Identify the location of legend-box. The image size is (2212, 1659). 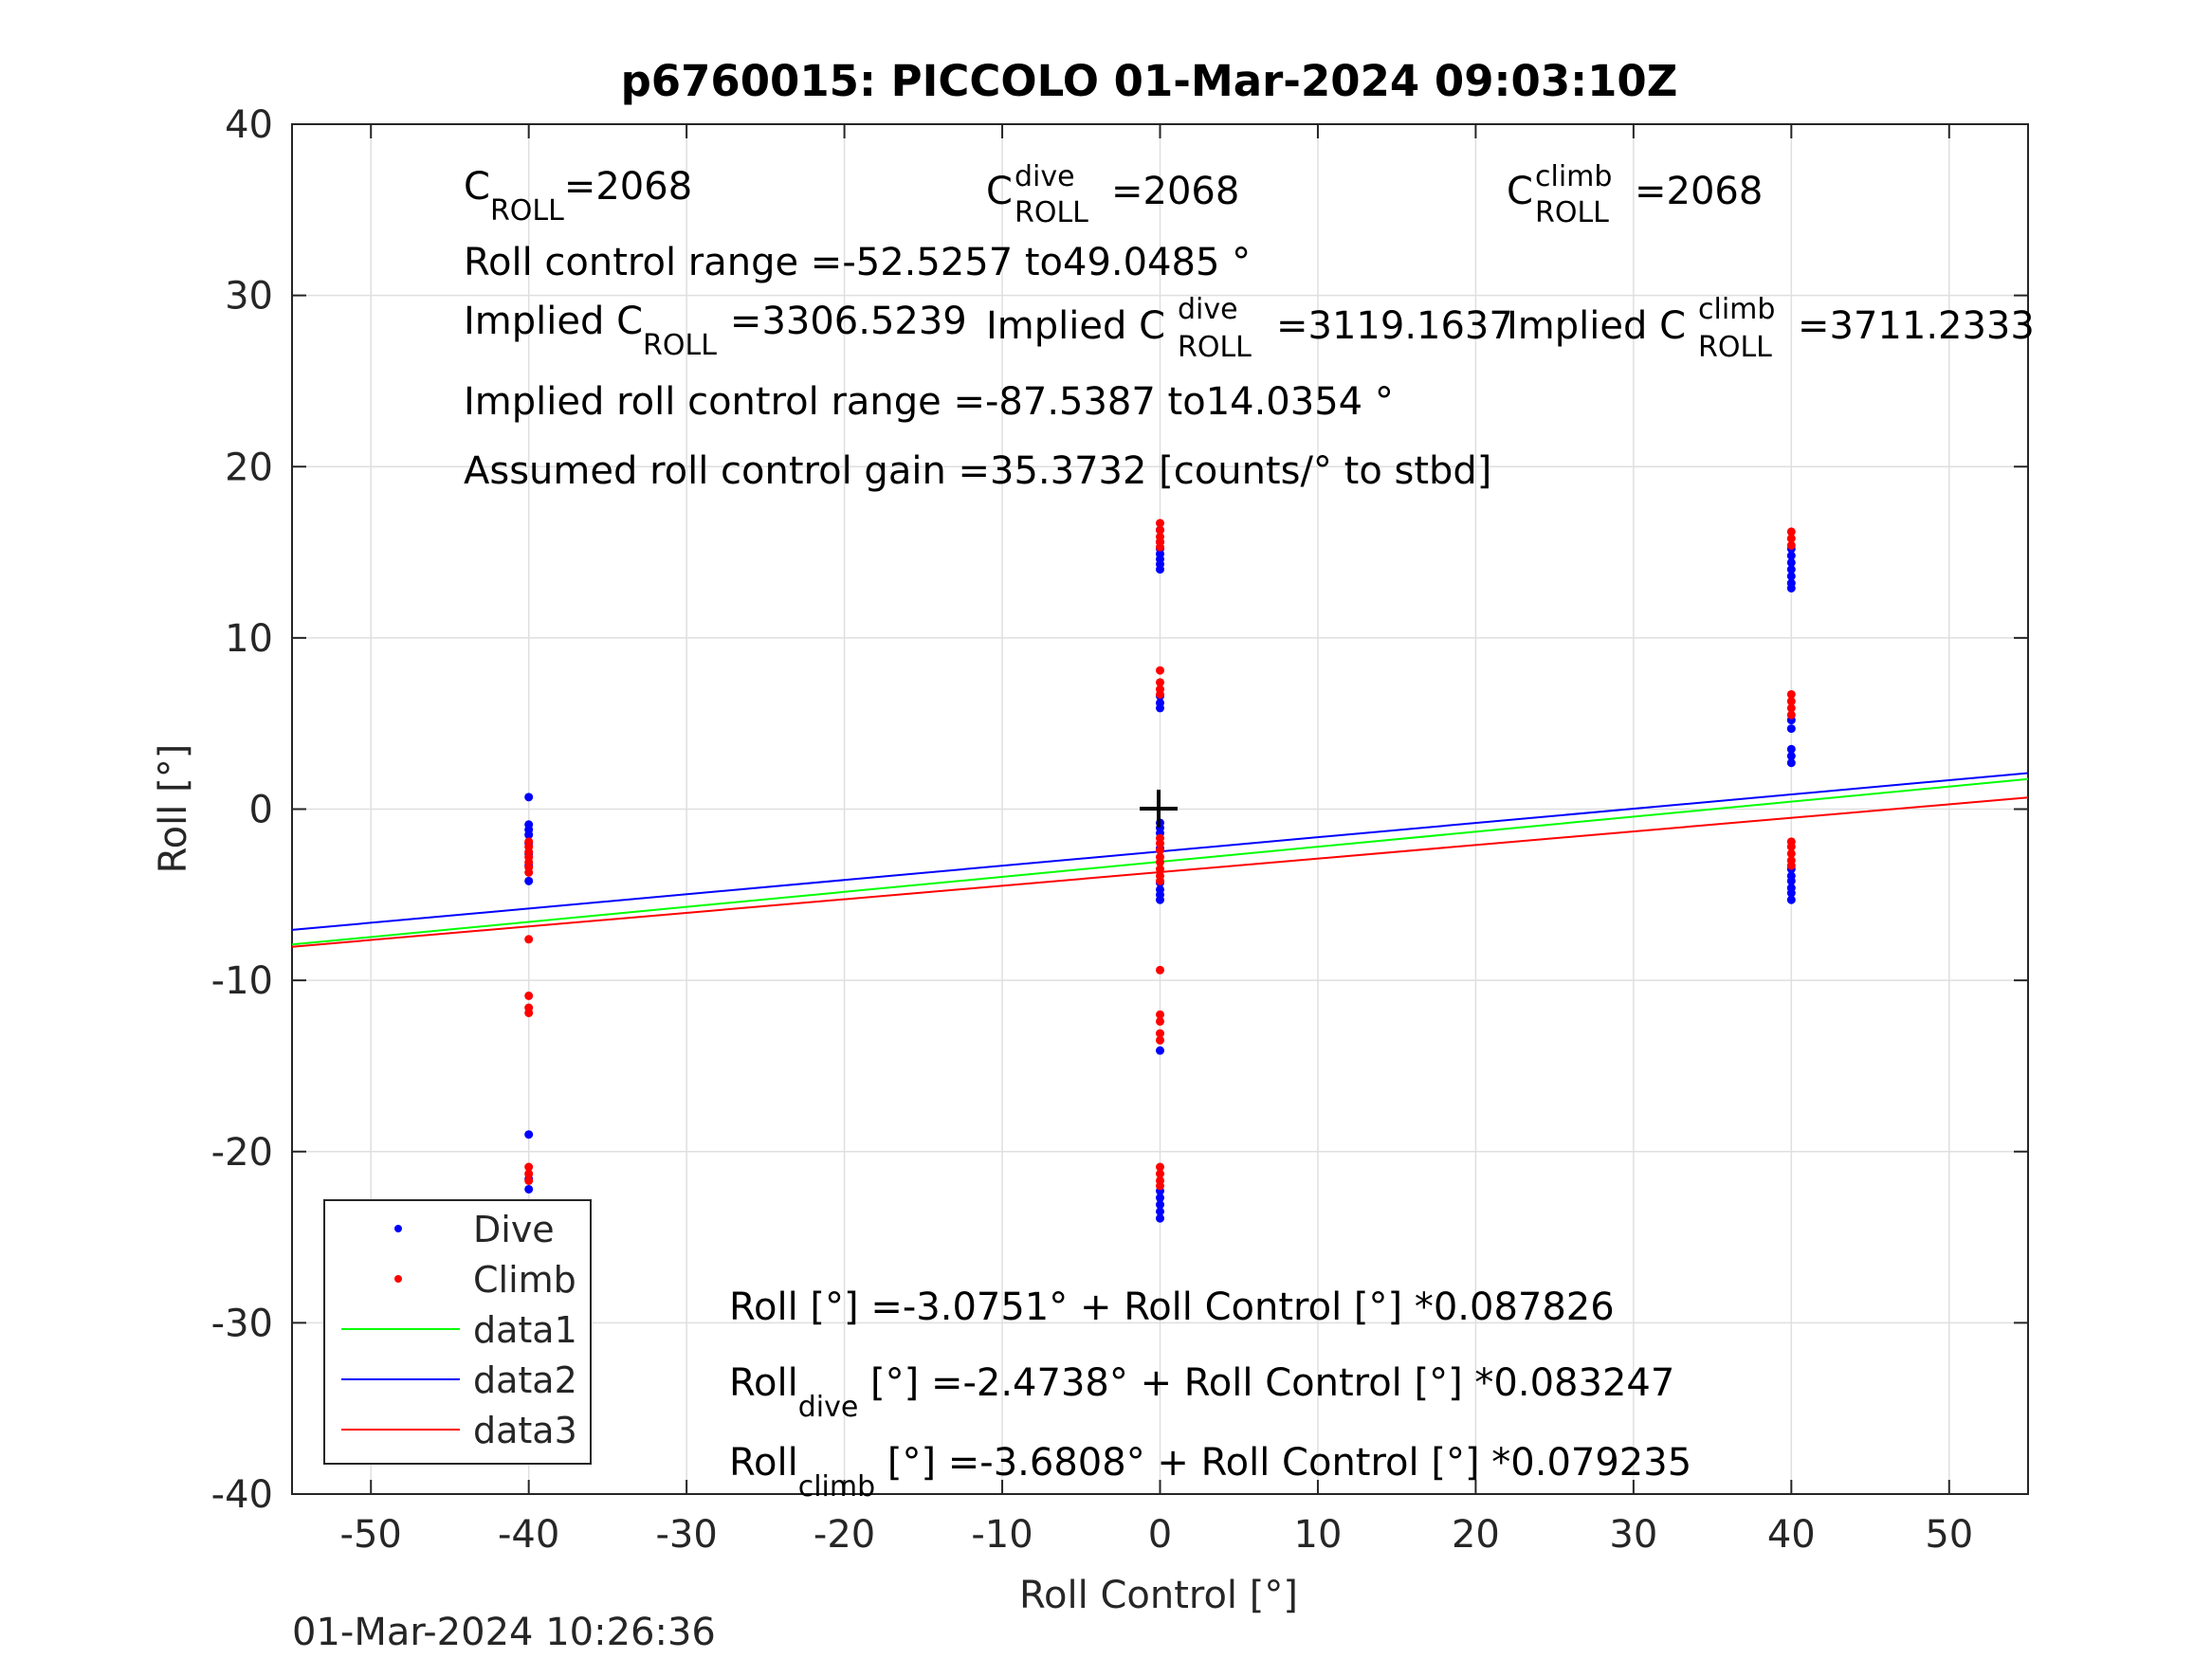
(457, 1332).